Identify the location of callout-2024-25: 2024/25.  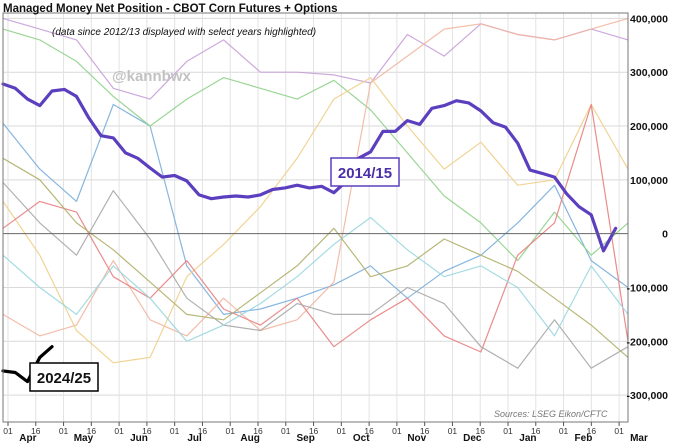
(64, 377).